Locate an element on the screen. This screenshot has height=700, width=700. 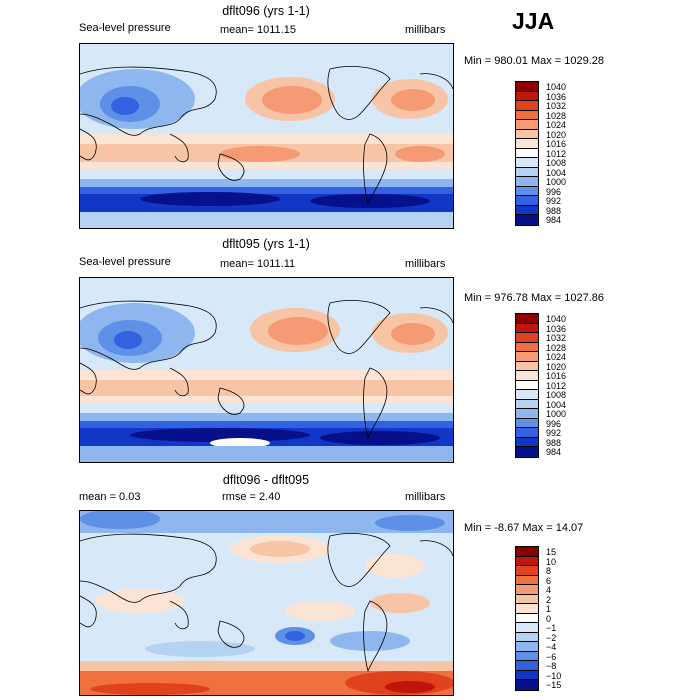
colorbar-label: 15 is located at coordinates (551, 552).